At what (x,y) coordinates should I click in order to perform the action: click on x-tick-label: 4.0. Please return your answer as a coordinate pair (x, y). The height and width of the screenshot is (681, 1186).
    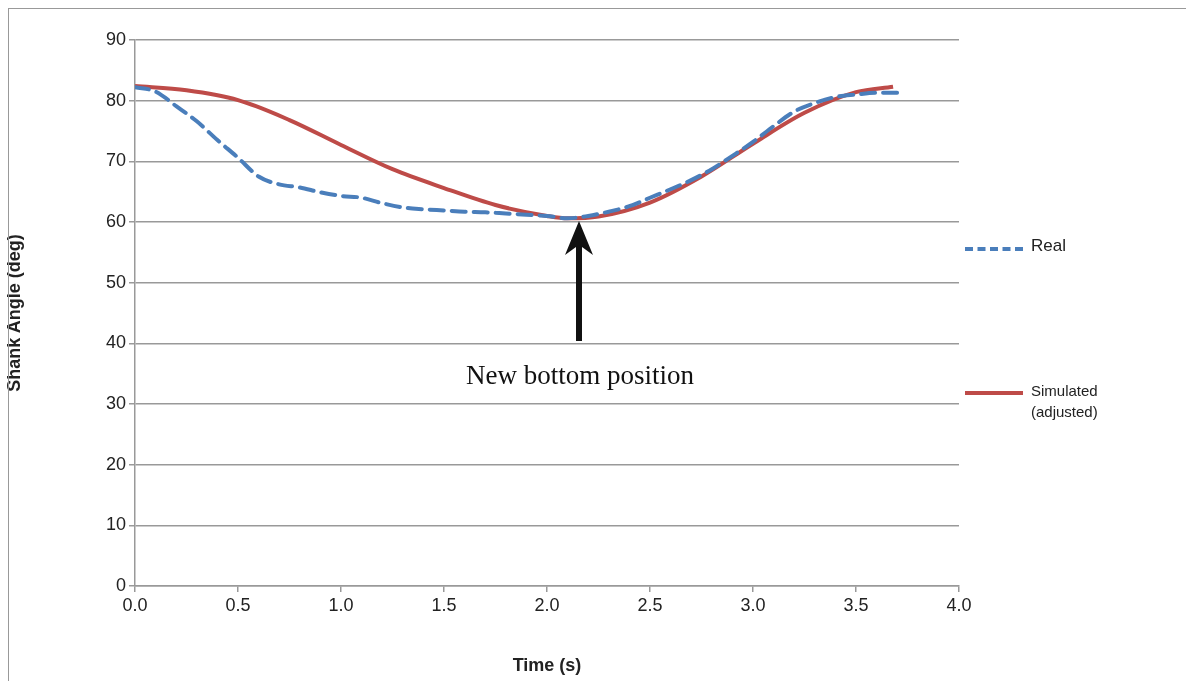
    Looking at the image, I should click on (959, 604).